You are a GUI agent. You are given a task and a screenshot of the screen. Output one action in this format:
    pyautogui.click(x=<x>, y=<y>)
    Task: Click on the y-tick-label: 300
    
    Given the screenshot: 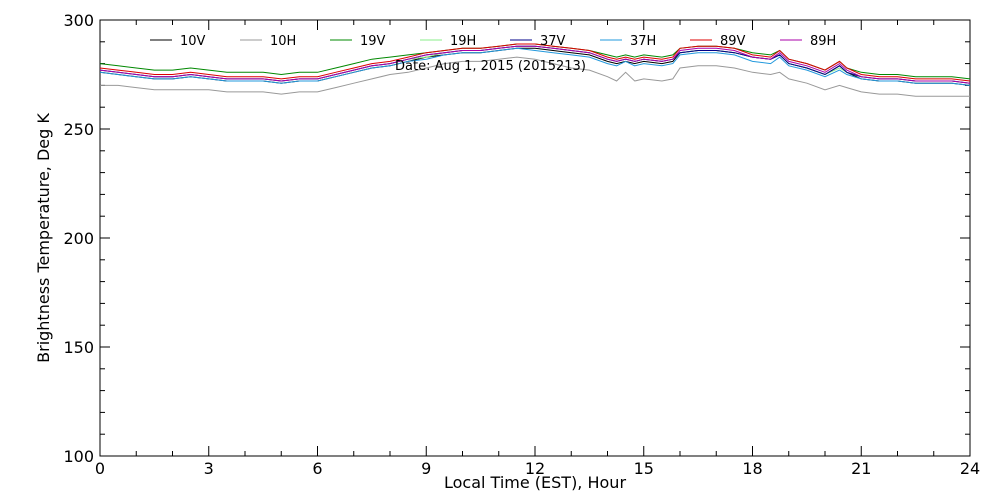 What is the action you would take?
    pyautogui.click(x=78, y=20)
    